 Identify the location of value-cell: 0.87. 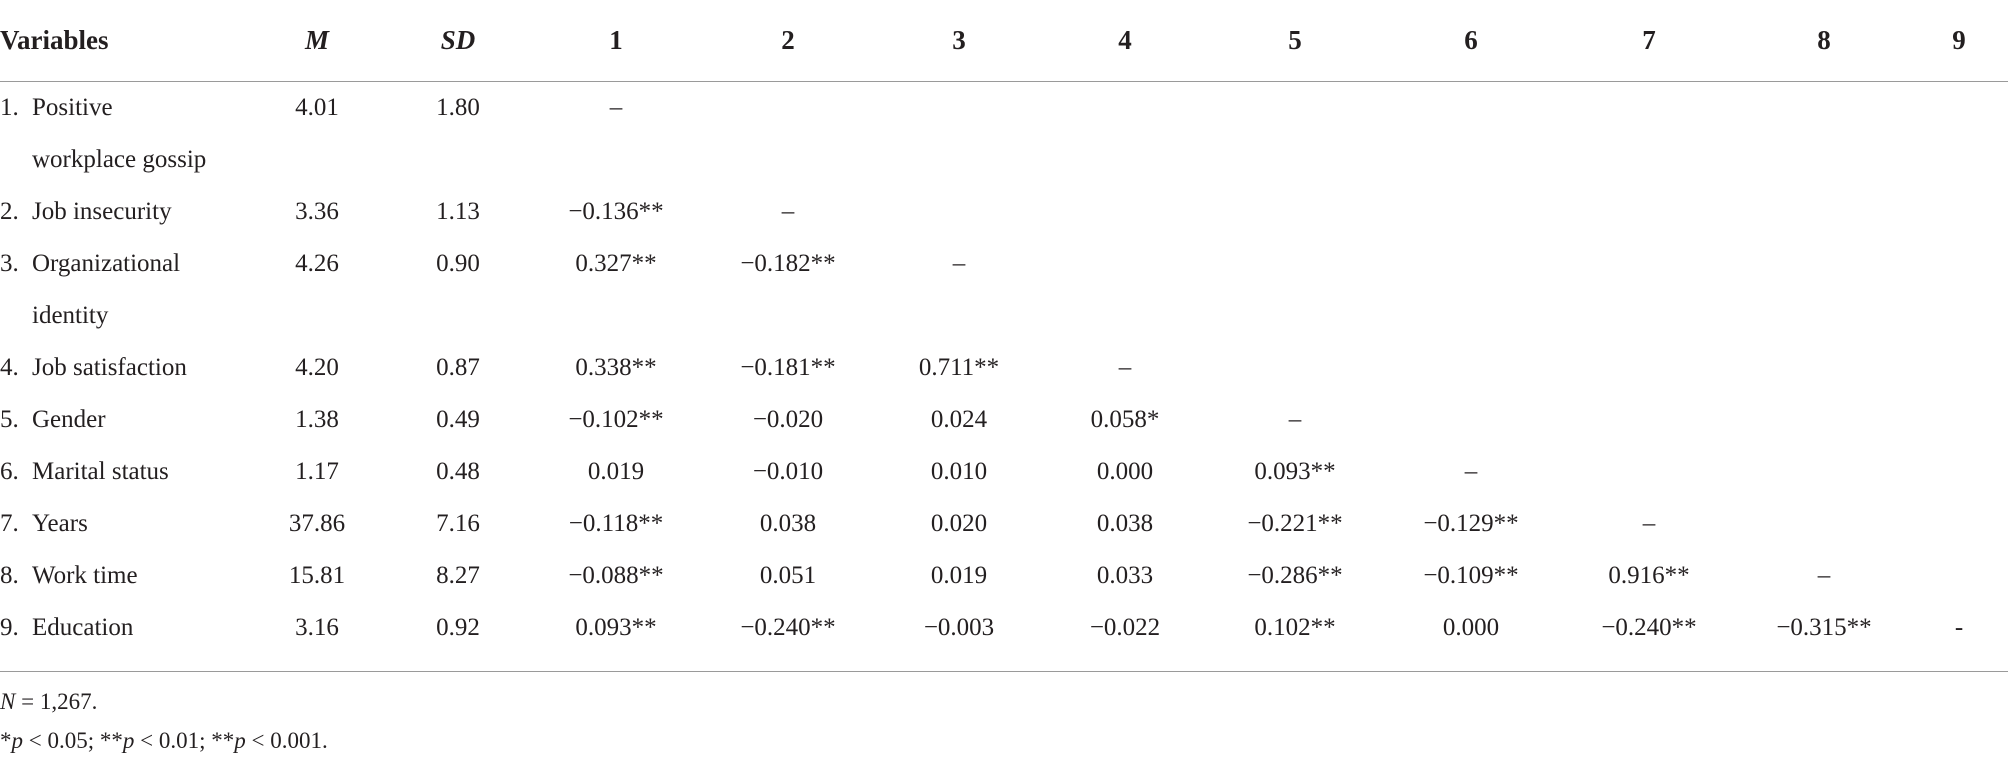
(458, 367).